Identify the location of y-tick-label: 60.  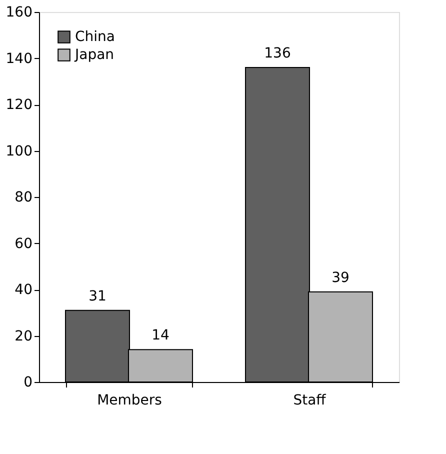
(23, 244).